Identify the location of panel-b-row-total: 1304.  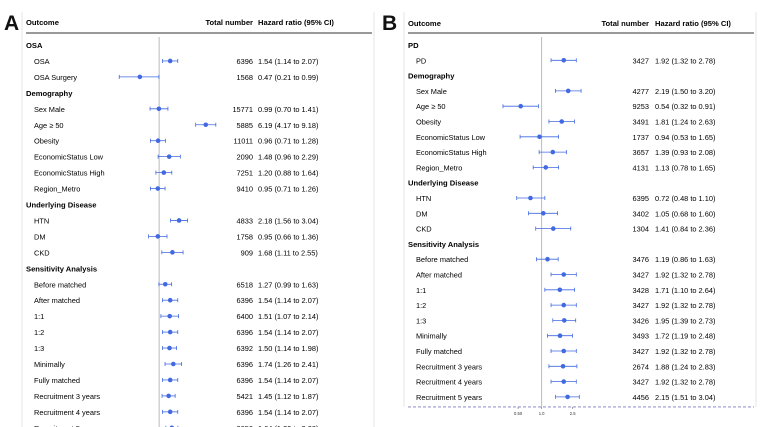
(641, 229).